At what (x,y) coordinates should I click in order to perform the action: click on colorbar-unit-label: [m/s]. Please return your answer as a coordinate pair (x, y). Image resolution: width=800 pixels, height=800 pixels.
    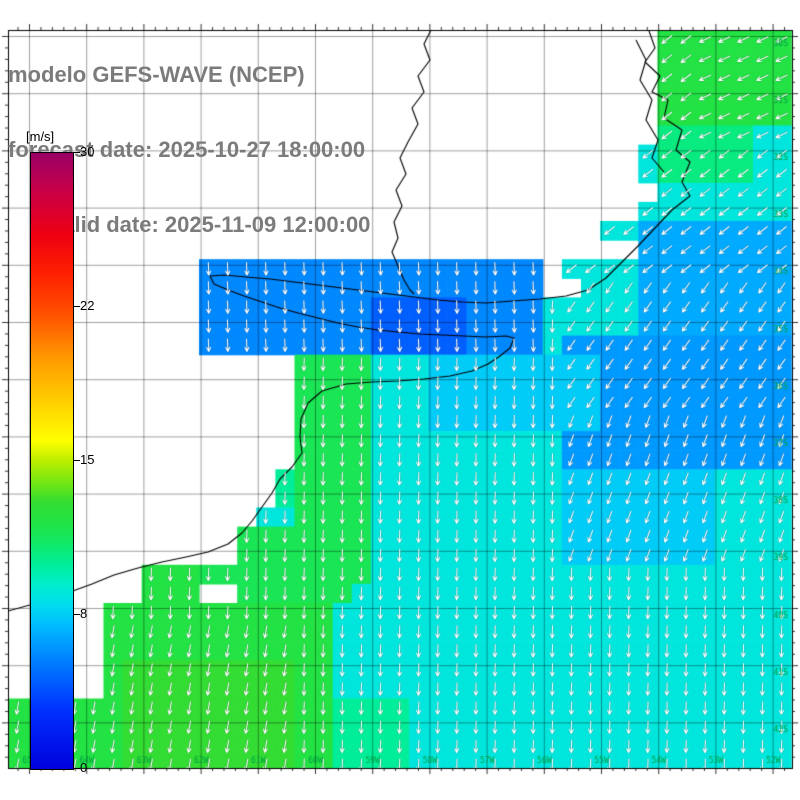
    Looking at the image, I should click on (40, 136).